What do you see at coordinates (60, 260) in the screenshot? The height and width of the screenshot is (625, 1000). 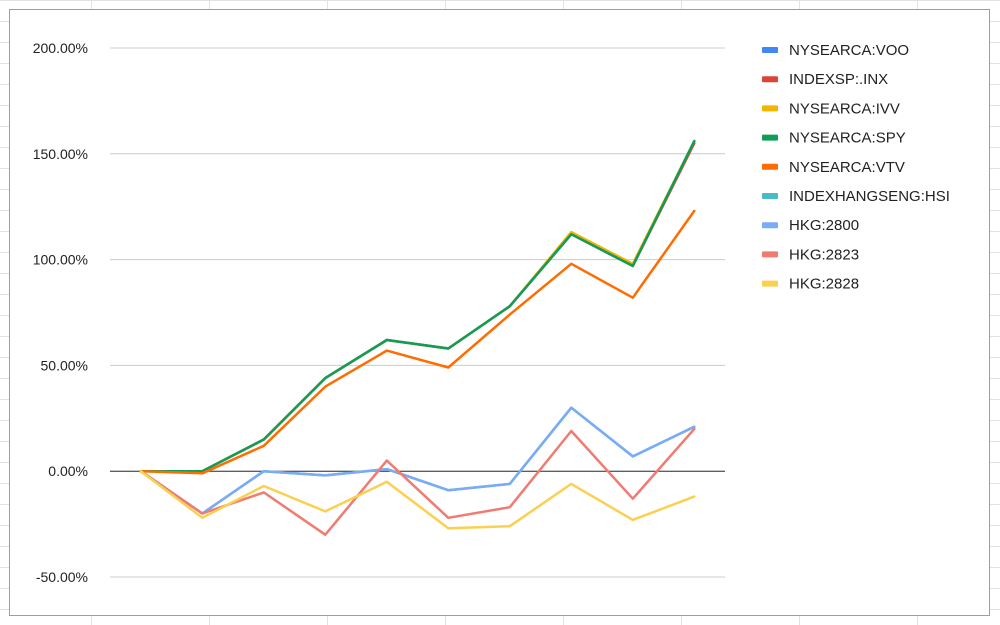 I see `y-tick-label: 100.00%` at bounding box center [60, 260].